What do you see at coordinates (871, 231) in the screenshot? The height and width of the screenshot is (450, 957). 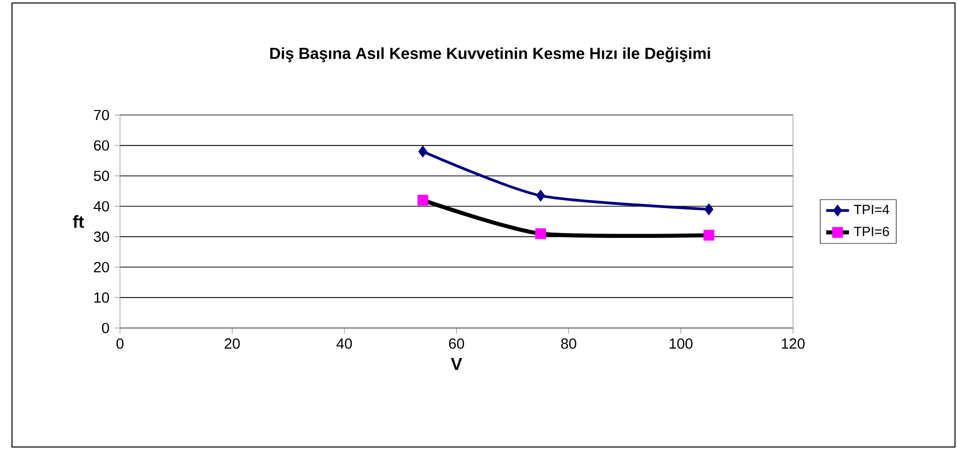 I see `legend-label: TPI=6` at bounding box center [871, 231].